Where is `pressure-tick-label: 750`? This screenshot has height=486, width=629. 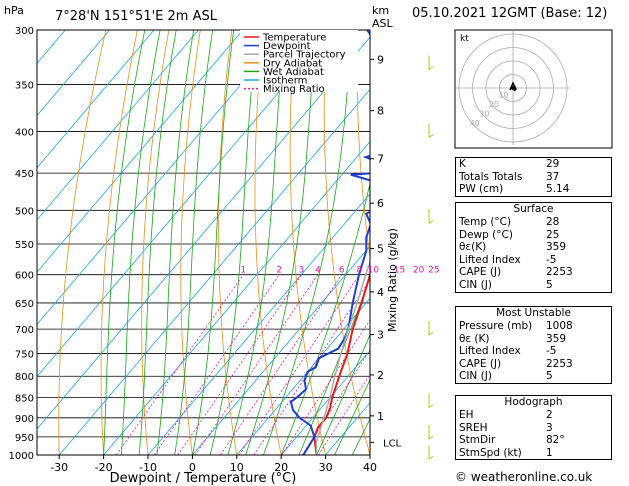
pressure-tick-label: 750 is located at coordinates (24, 354).